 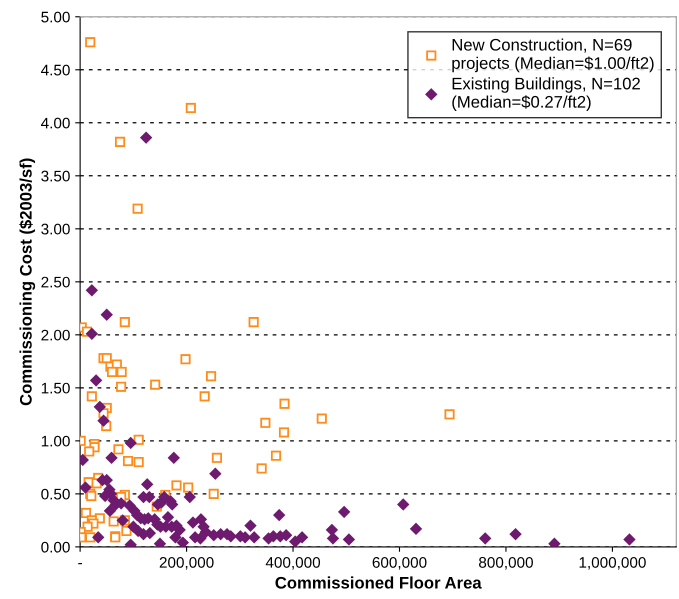 I want to click on y-tick-label: 0.00, so click(x=55, y=547).